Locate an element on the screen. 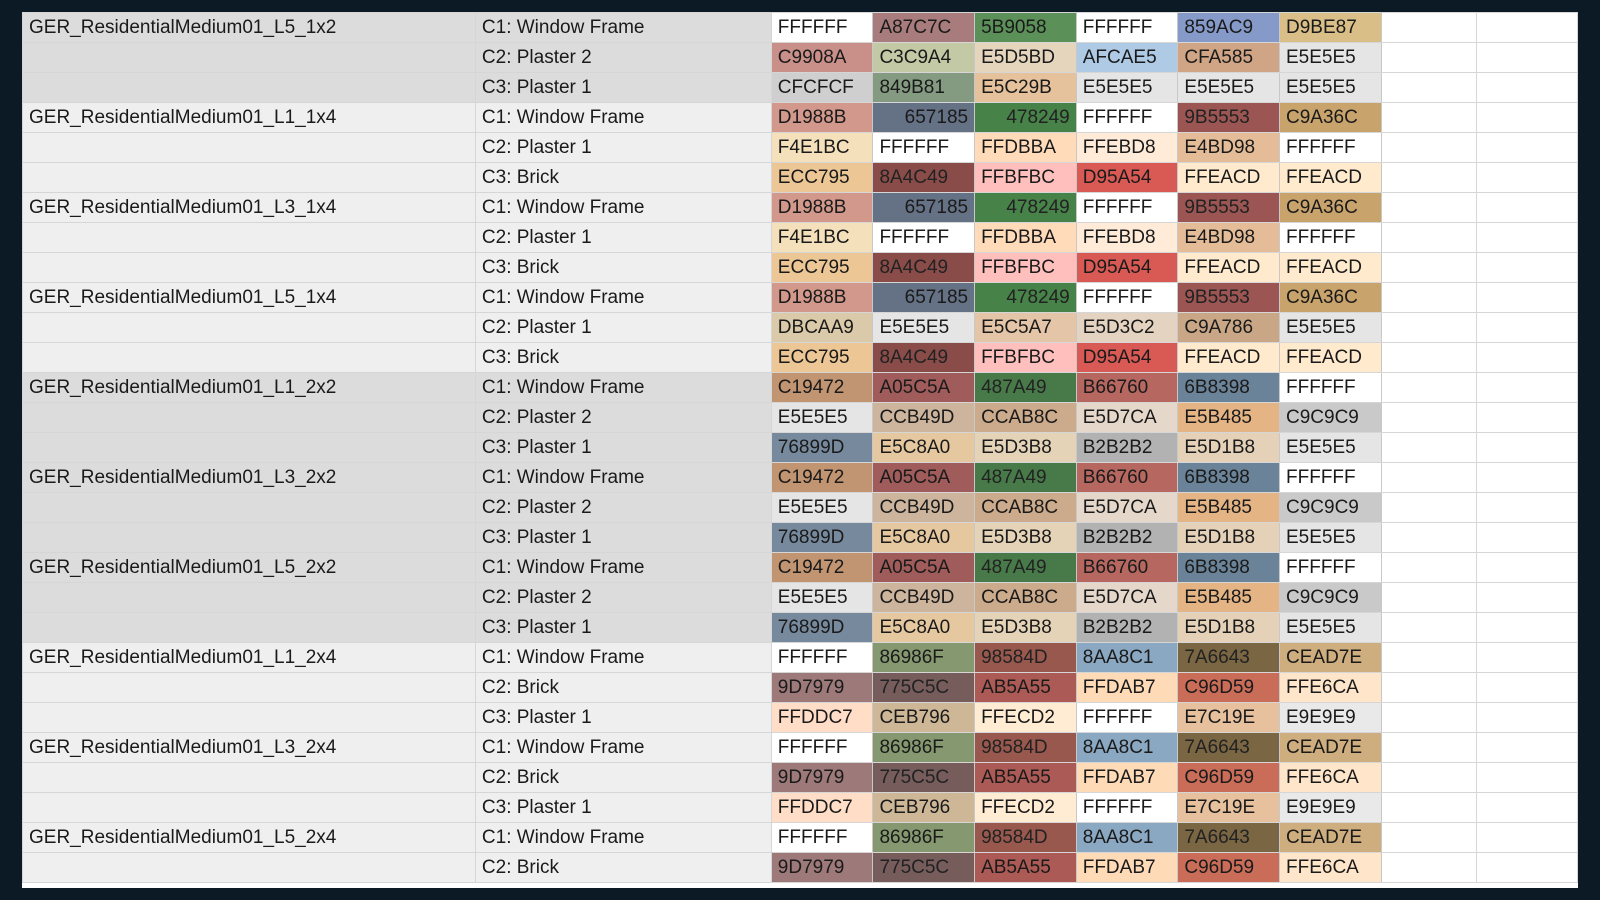 Image resolution: width=1600 pixels, height=900 pixels. color-swatch-cell: CFA585 is located at coordinates (1228, 57).